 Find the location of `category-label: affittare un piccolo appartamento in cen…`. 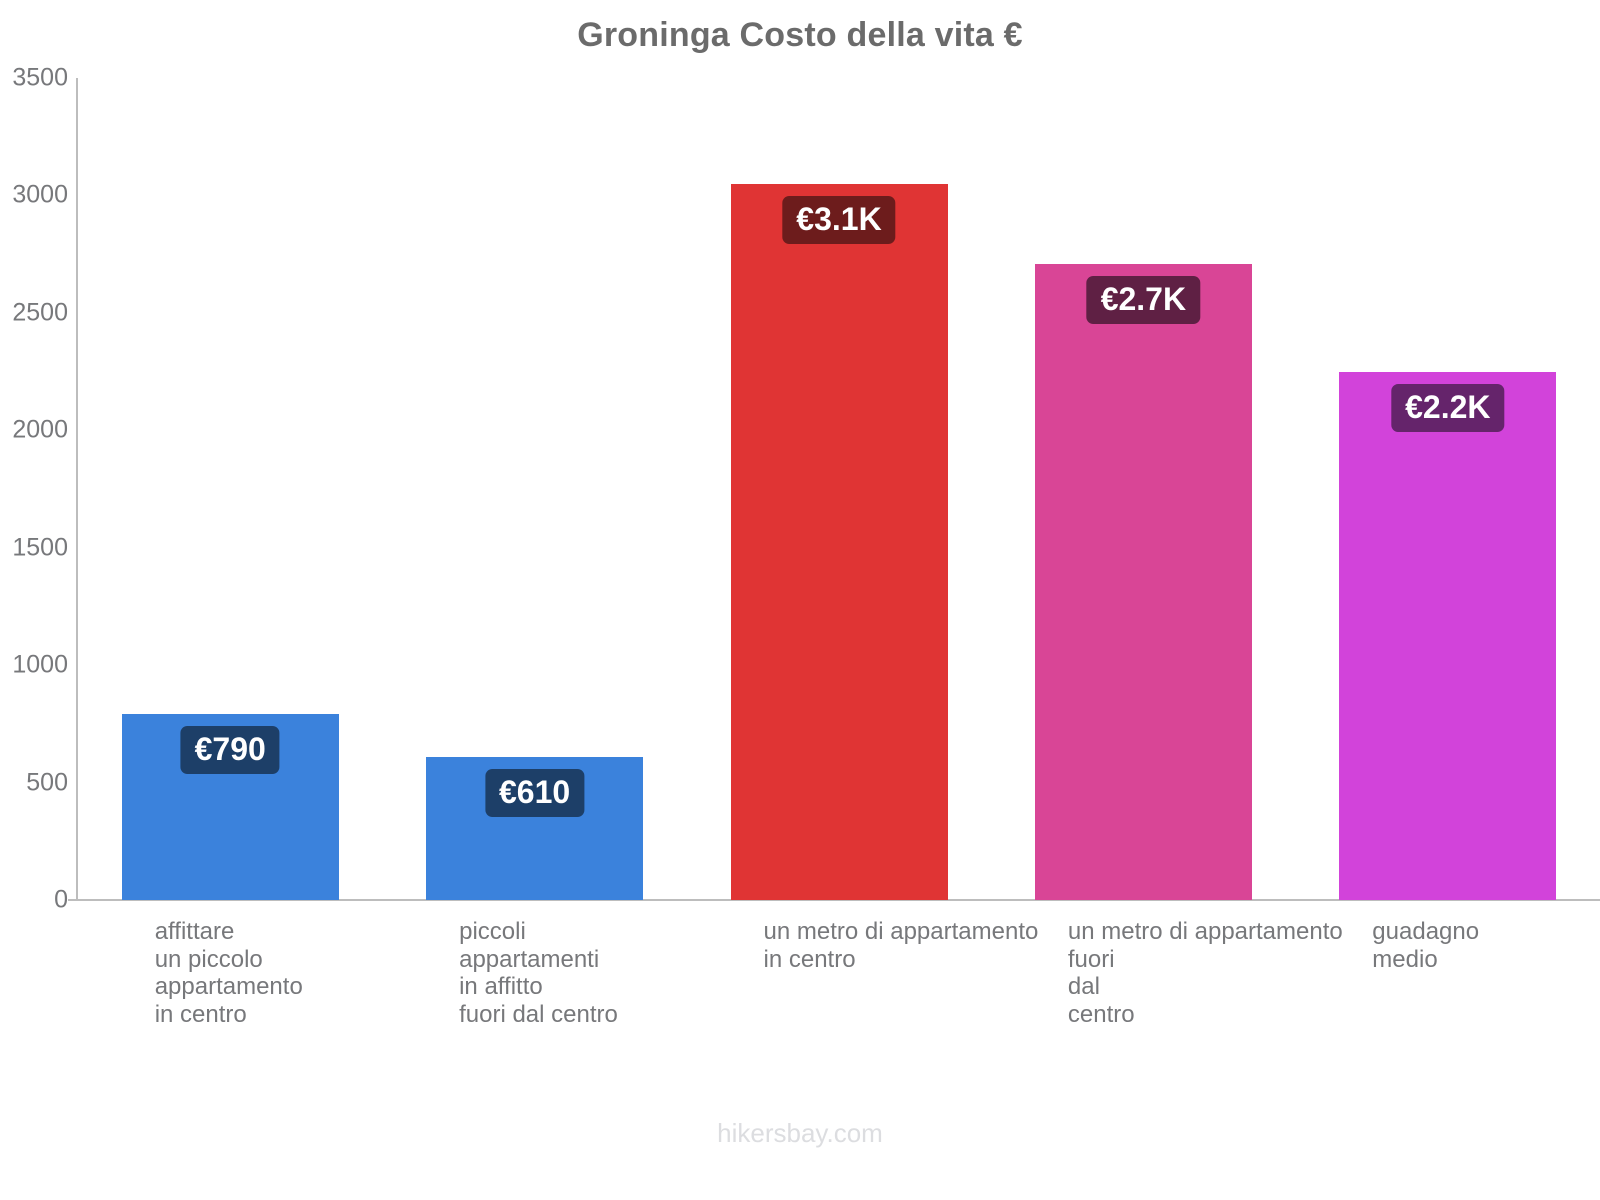

category-label: affittare un piccolo appartamento in cen… is located at coordinates (228, 973).